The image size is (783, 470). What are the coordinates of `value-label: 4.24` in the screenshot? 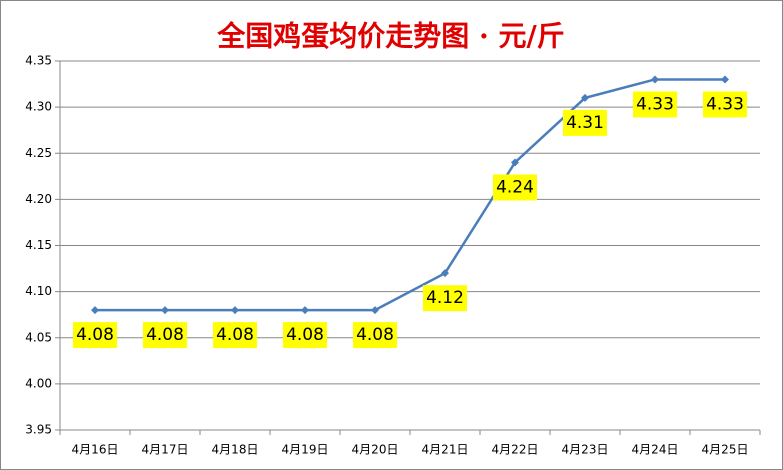 It's located at (515, 187).